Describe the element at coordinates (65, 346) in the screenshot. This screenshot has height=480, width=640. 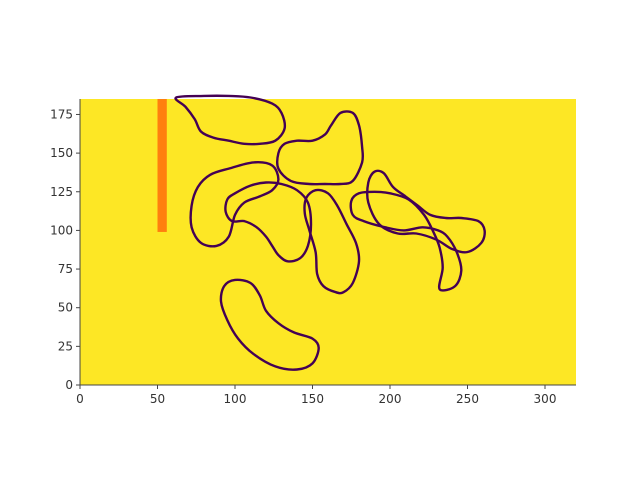
I see `y-tick-label: 25` at that location.